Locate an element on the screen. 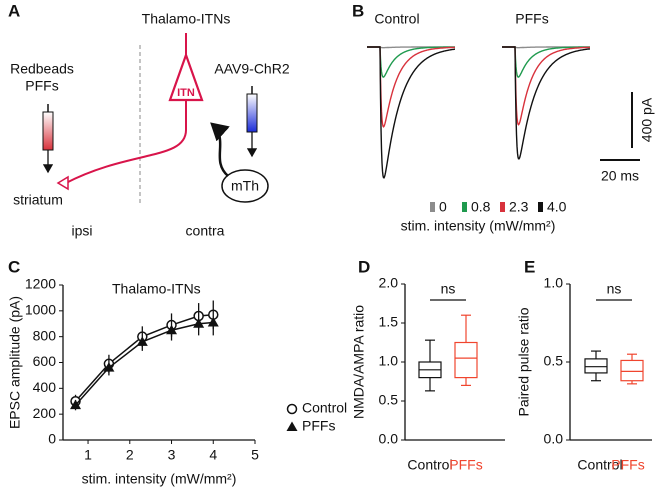 The image size is (671, 496). legend-label: PFFs is located at coordinates (318, 426).